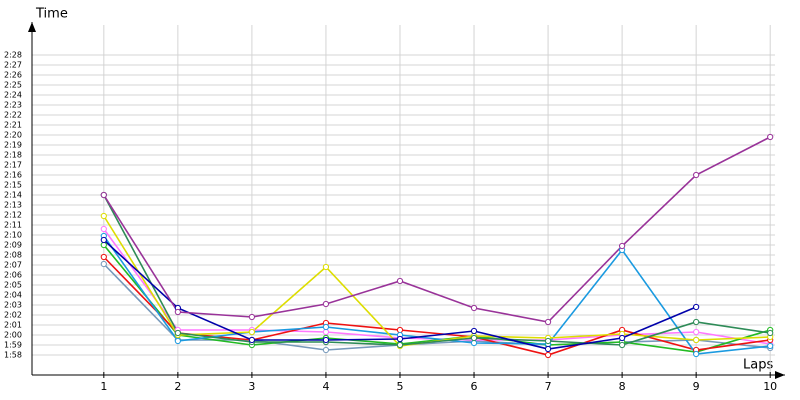 The width and height of the screenshot is (800, 400). What do you see at coordinates (13, 315) in the screenshot?
I see `y-tick-label: 2:02` at bounding box center [13, 315].